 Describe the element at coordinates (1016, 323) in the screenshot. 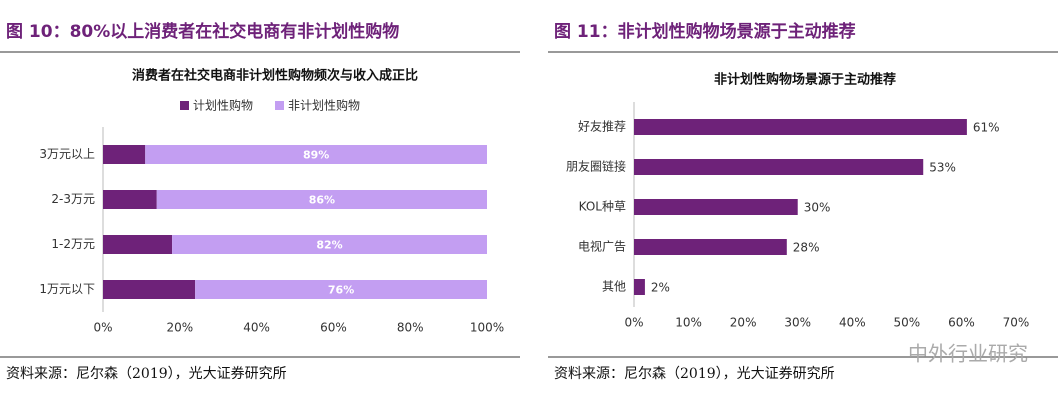

I see `x-tick-label: 70%` at that location.